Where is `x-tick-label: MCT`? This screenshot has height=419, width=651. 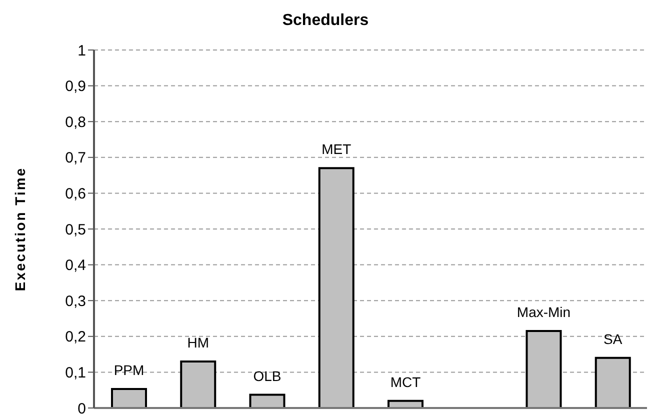 x-tick-label: MCT is located at coordinates (406, 382).